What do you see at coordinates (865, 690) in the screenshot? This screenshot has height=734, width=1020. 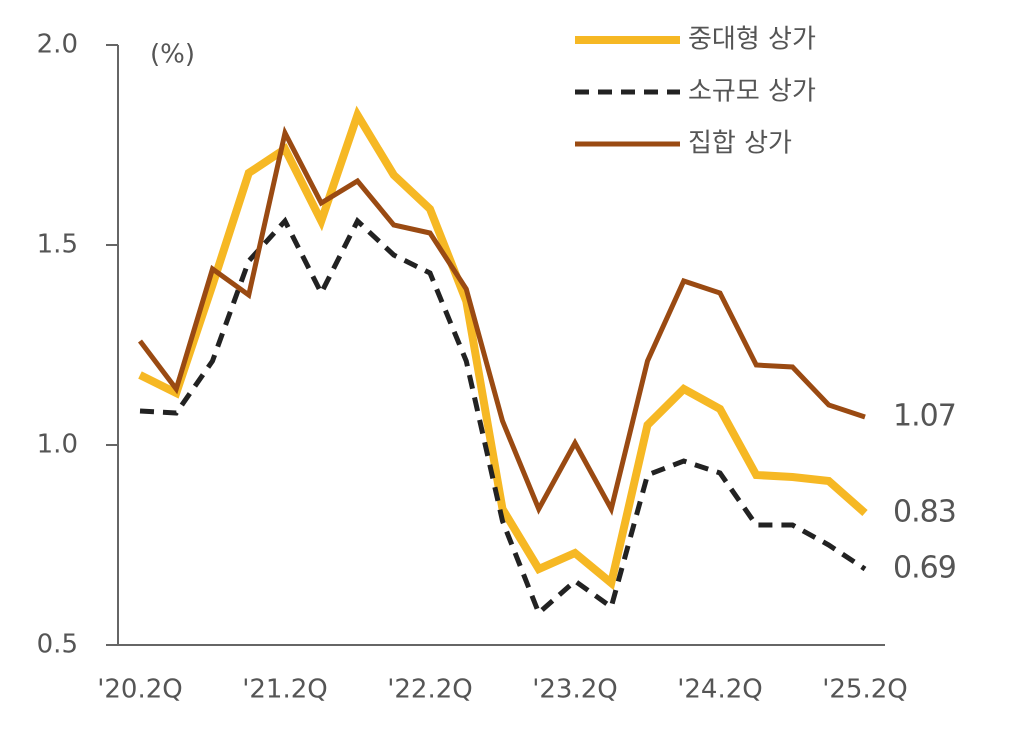 I see `x-tick-label: '25.2Q` at bounding box center [865, 690].